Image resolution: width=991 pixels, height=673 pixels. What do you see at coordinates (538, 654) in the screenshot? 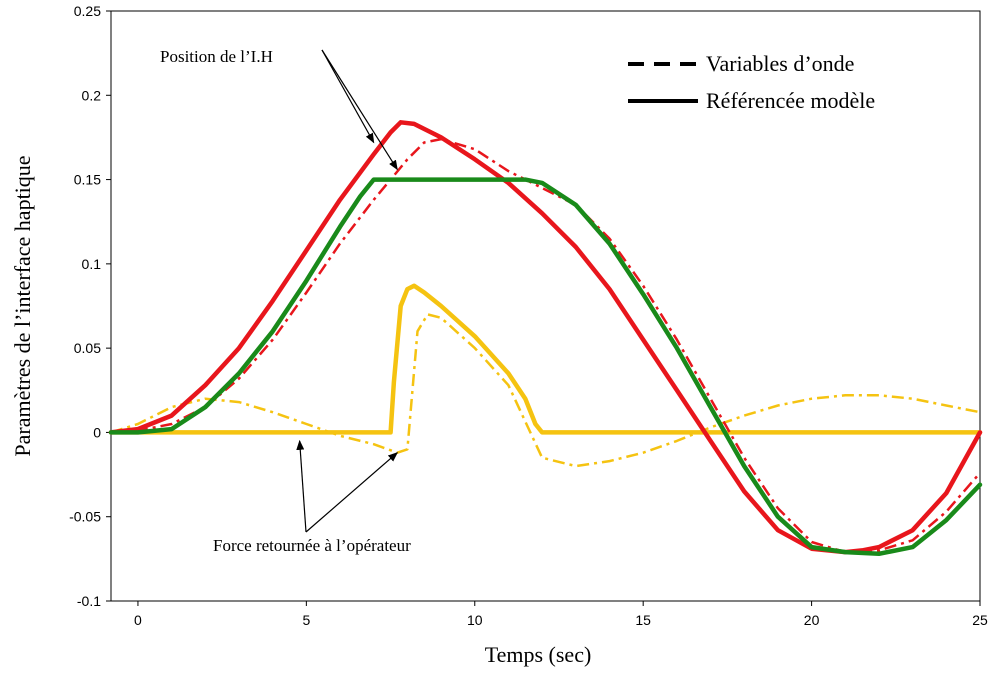
I see `x-axis-title: Temps (sec)` at bounding box center [538, 654].